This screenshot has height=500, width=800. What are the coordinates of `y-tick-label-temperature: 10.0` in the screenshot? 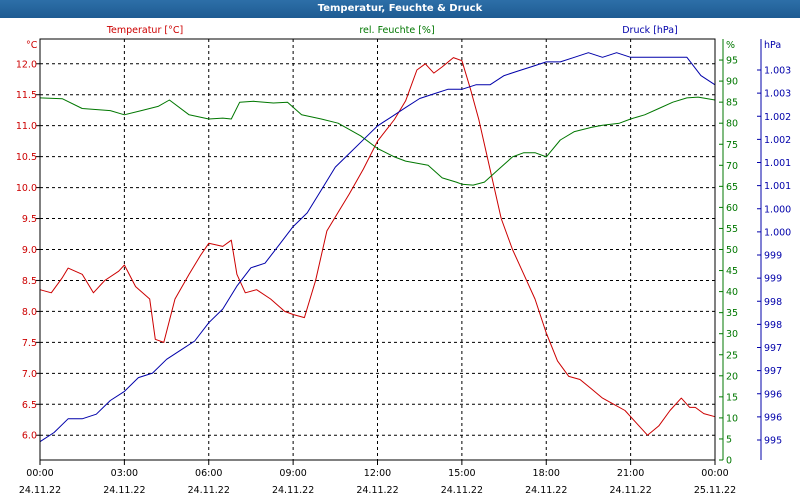 It's located at (26, 188).